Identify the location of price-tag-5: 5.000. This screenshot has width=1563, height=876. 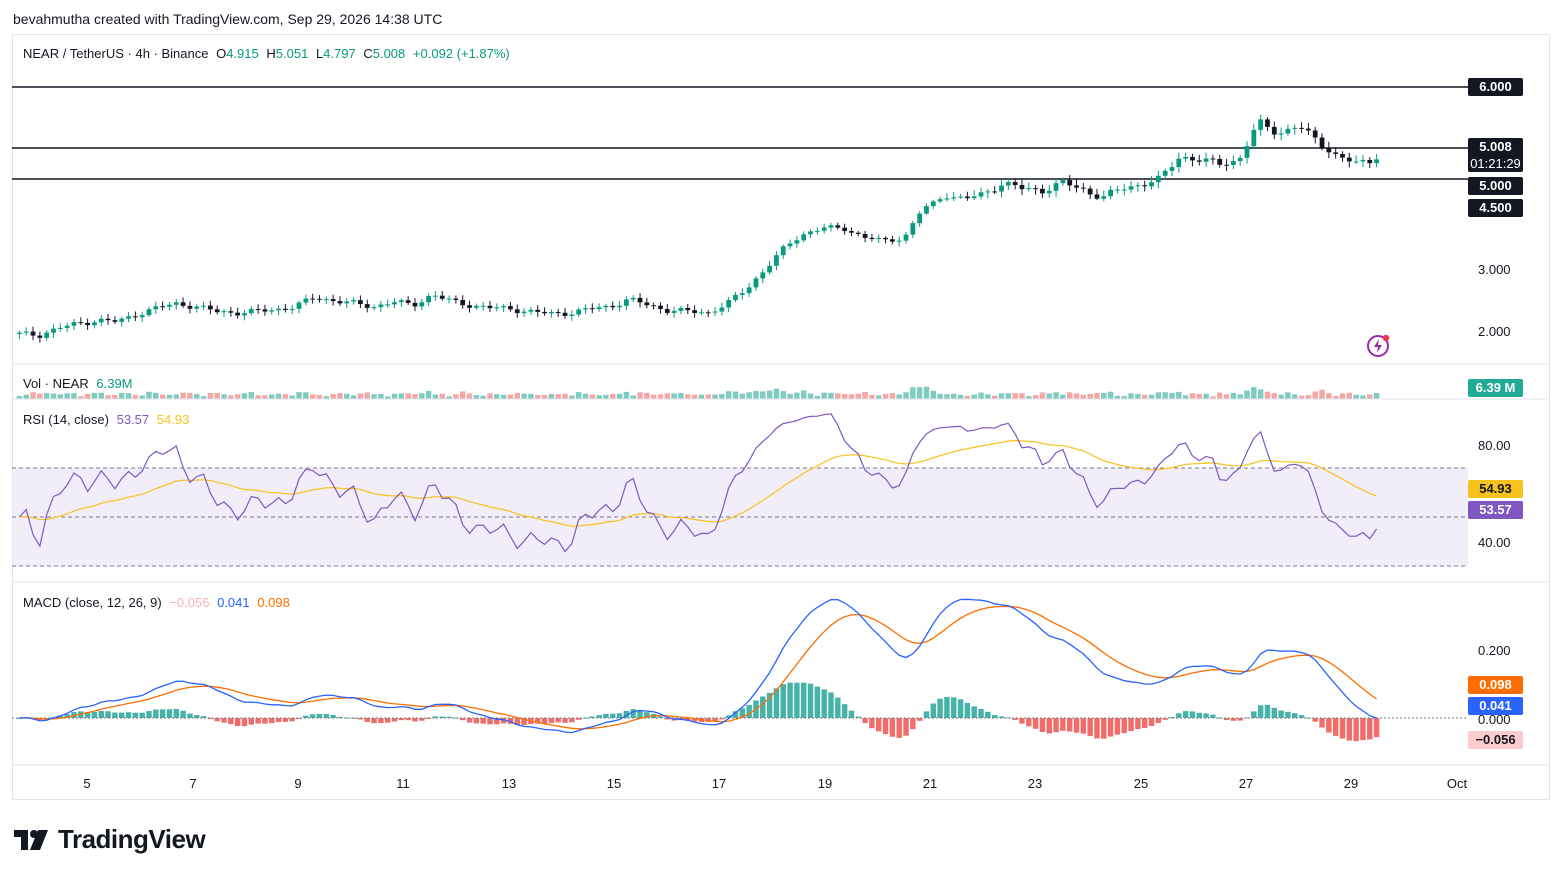
(1495, 186).